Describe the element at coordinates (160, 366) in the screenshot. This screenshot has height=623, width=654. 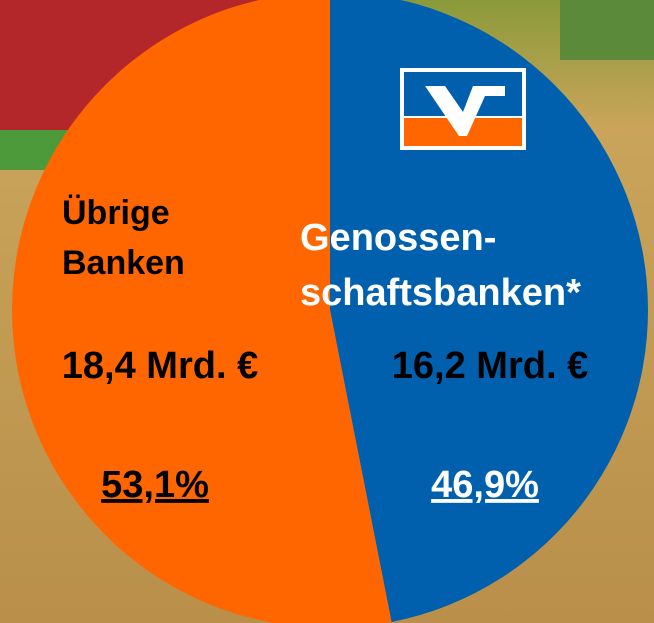
I see `amount-label: 18,4 Mrd. €` at that location.